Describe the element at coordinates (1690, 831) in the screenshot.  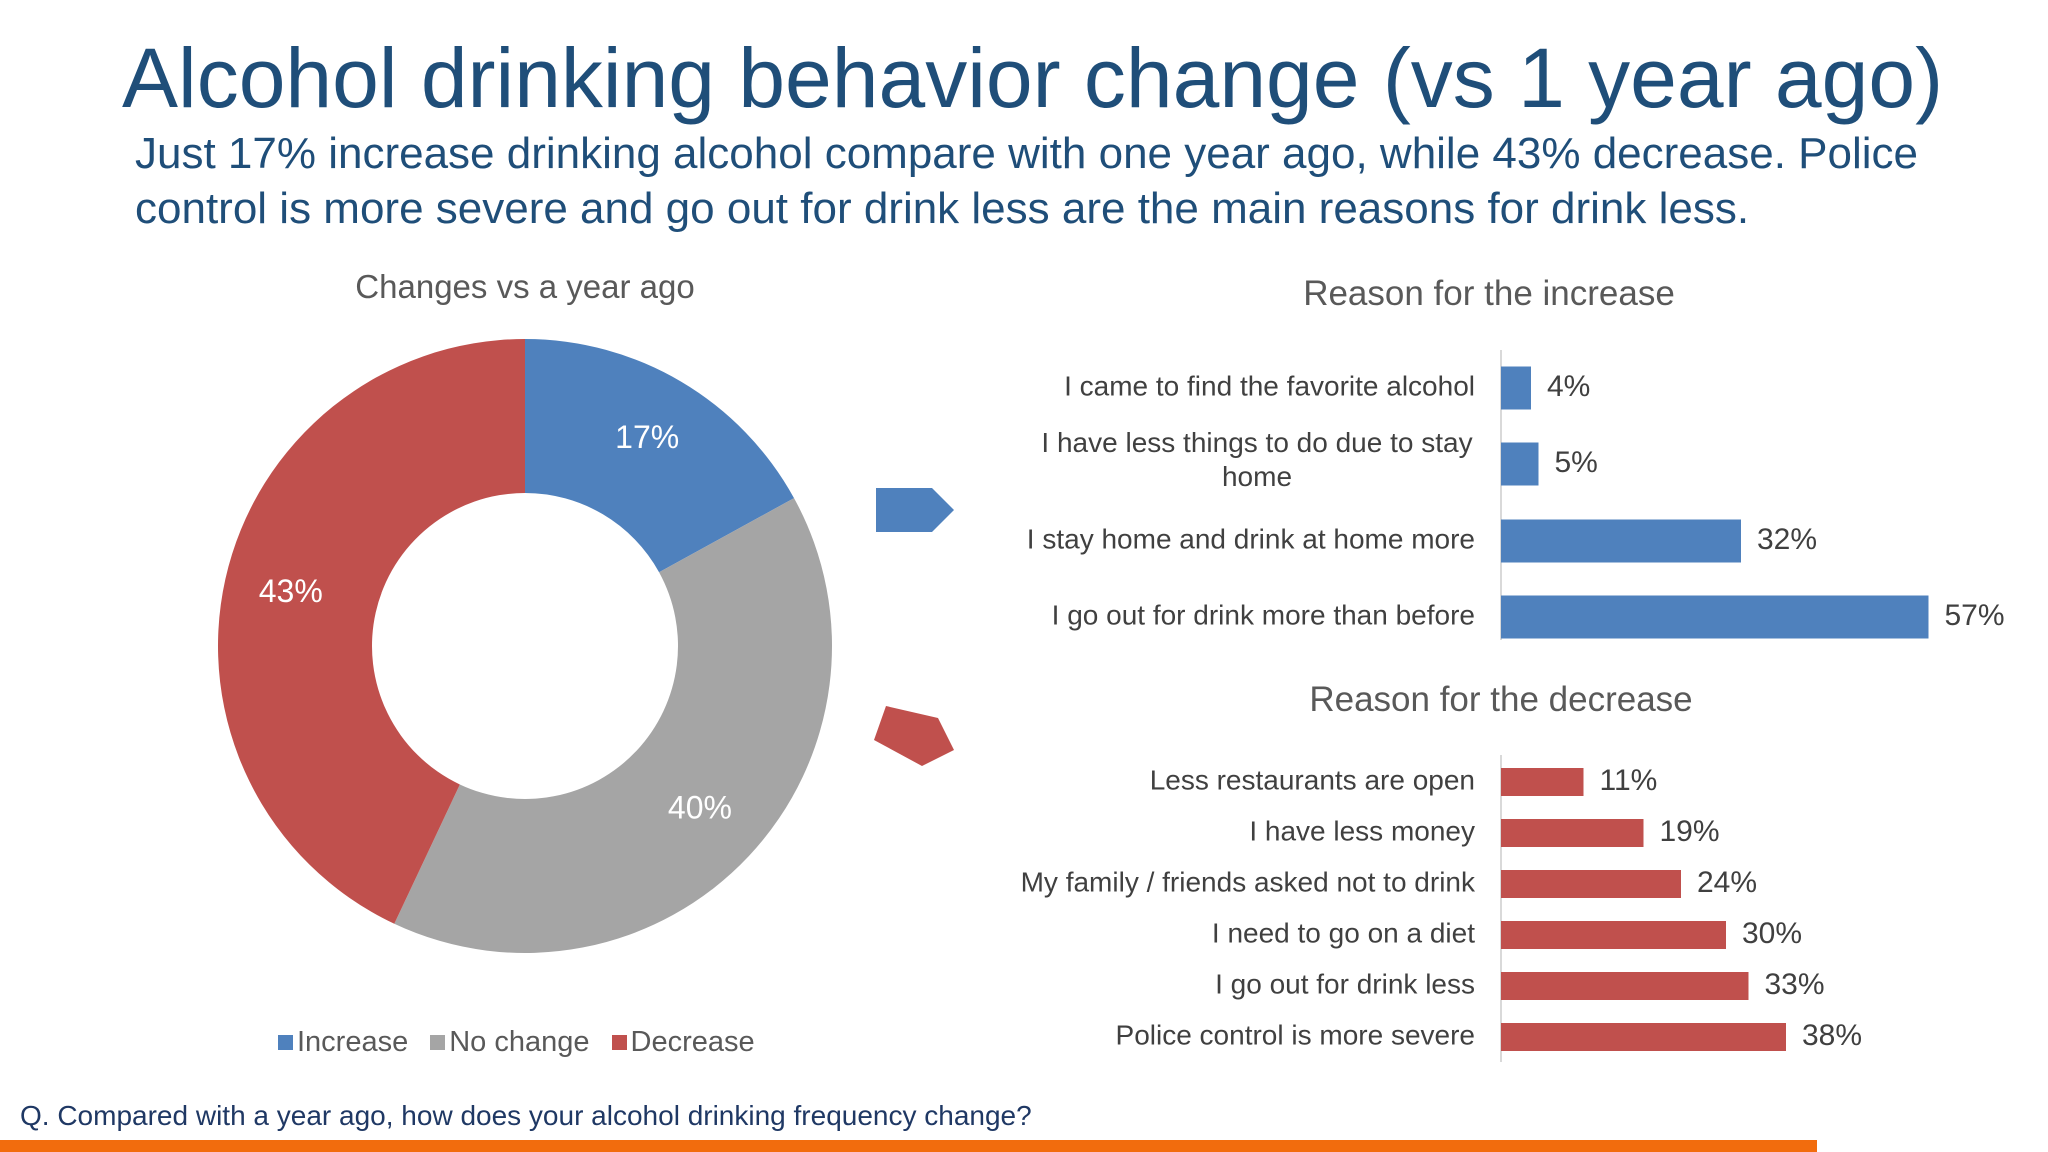
I see `decrease-value-label: 19%` at that location.